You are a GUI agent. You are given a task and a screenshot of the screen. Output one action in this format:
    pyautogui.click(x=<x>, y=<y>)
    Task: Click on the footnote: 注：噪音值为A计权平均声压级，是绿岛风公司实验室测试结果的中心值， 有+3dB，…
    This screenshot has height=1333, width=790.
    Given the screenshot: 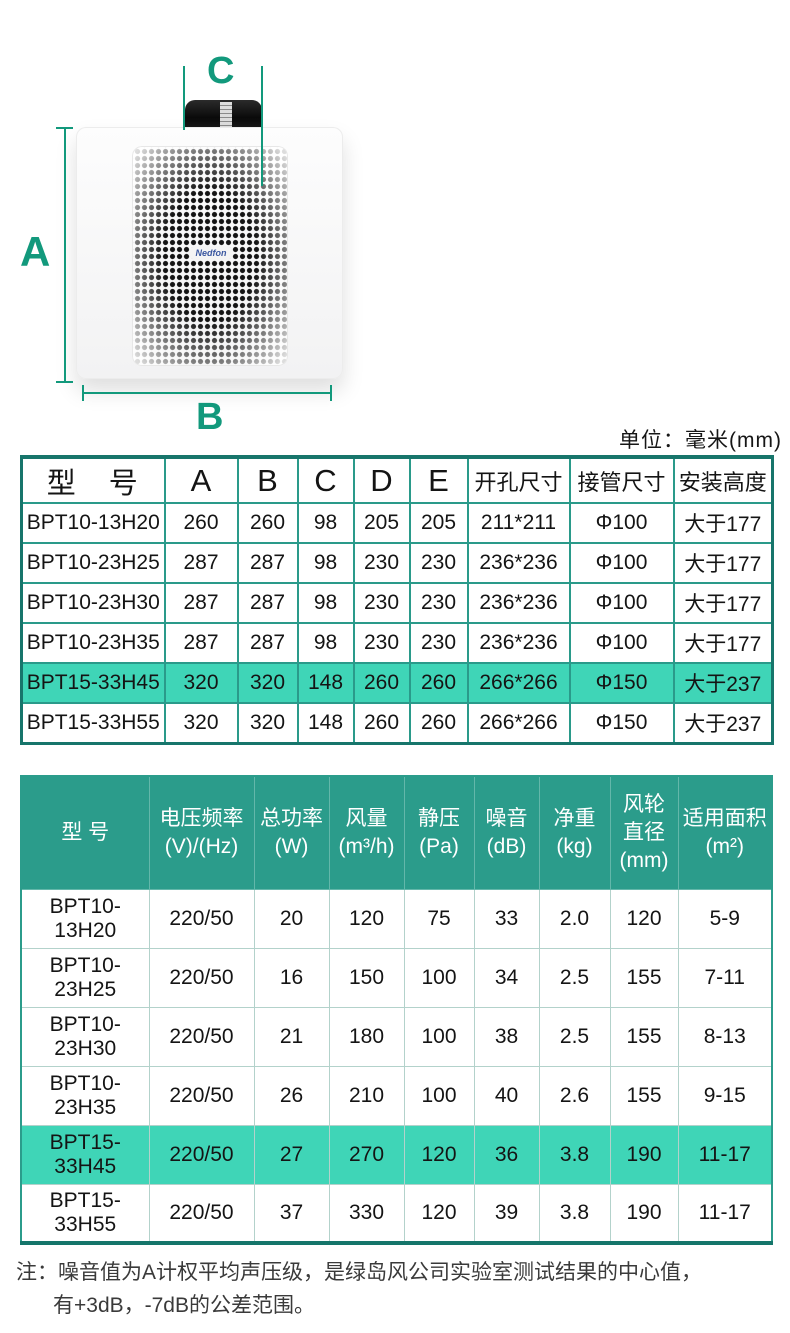 What is the action you would take?
    pyautogui.click(x=359, y=1289)
    